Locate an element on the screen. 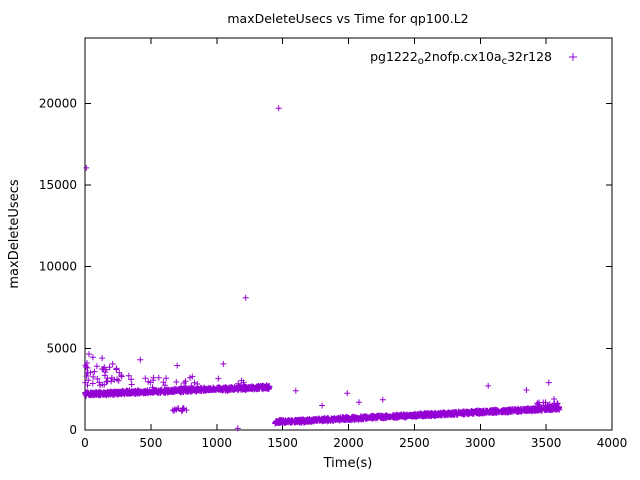 This screenshot has width=640, height=480. legend-marker-icon is located at coordinates (573, 57).